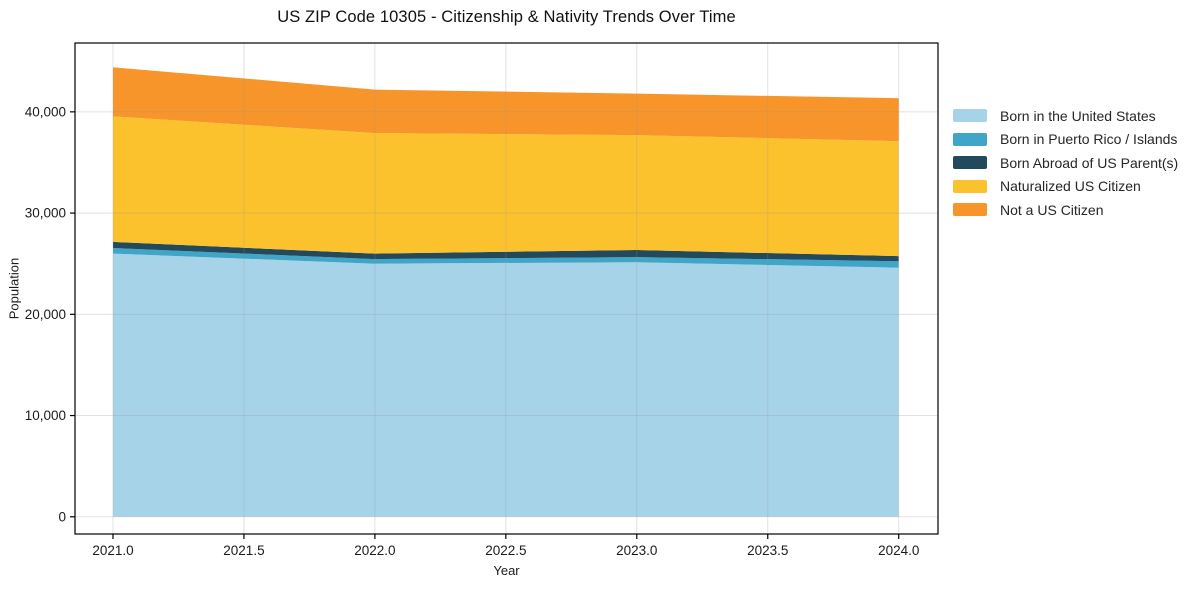 This screenshot has width=1189, height=590. I want to click on legend-row-0: Born in the United States, so click(1071, 116).